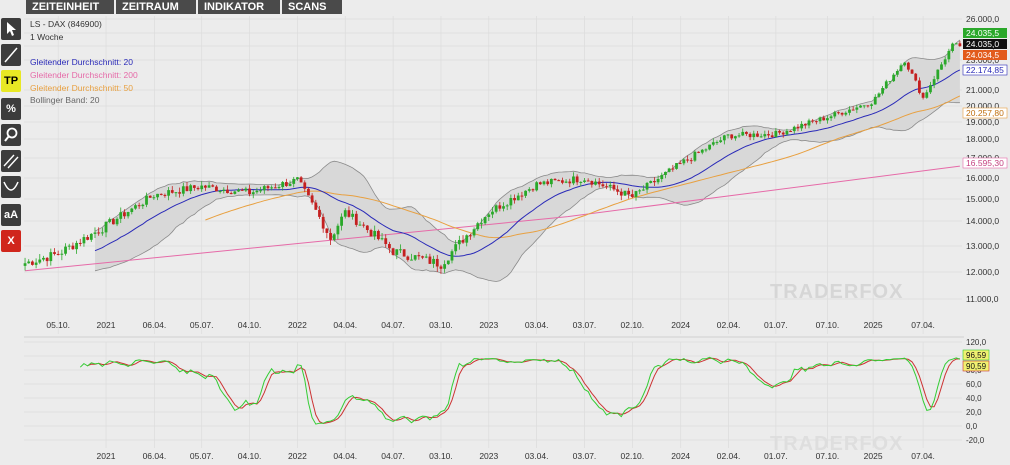  I want to click on stoch-x-tick-label: 04.07., so click(393, 456).